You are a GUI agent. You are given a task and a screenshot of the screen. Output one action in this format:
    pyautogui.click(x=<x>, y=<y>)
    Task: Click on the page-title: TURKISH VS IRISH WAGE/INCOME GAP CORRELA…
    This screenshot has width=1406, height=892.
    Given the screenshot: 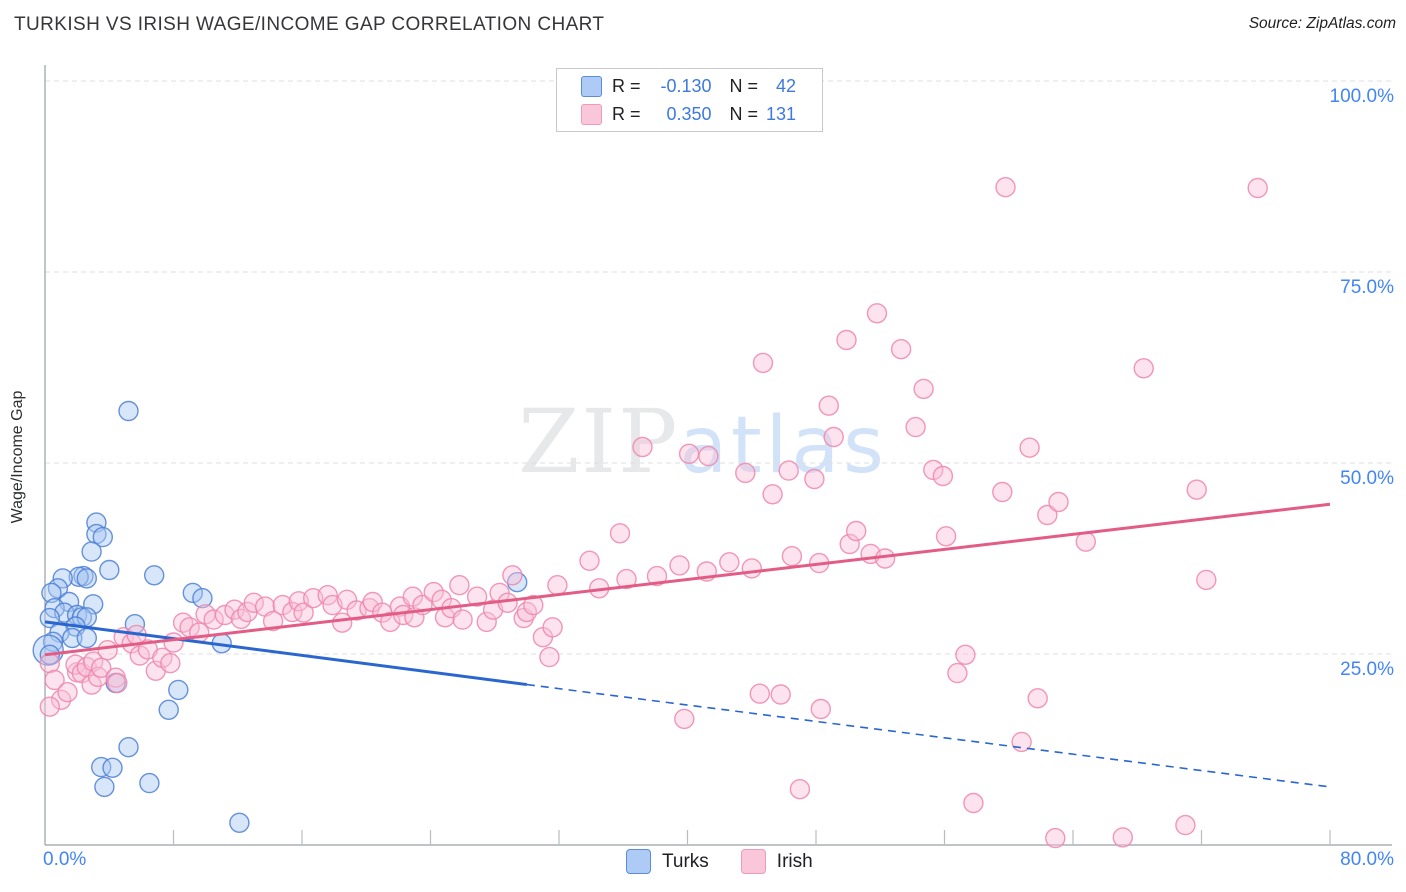 What is the action you would take?
    pyautogui.click(x=309, y=24)
    